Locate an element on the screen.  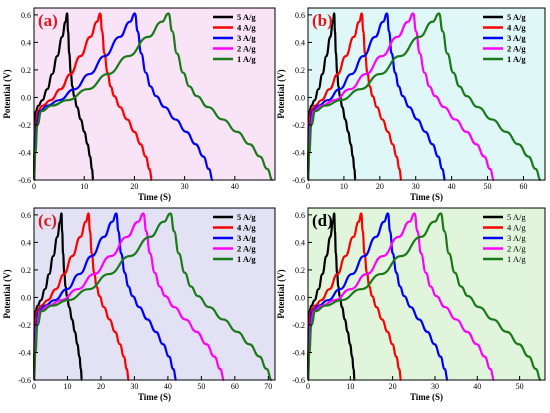
panel-label: (d) is located at coordinates (322, 220).